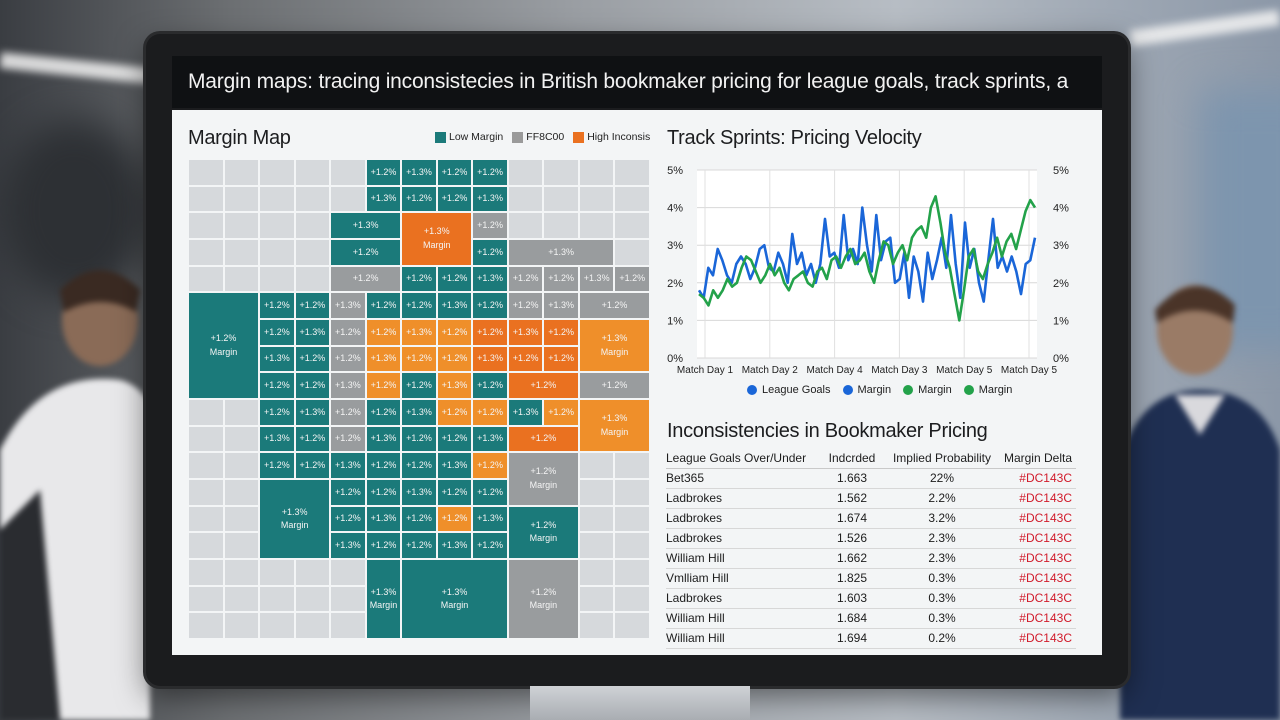 The width and height of the screenshot is (1280, 720). I want to click on margin-map-legend: Low Margin FF8C00 High Inconsis, so click(544, 137).